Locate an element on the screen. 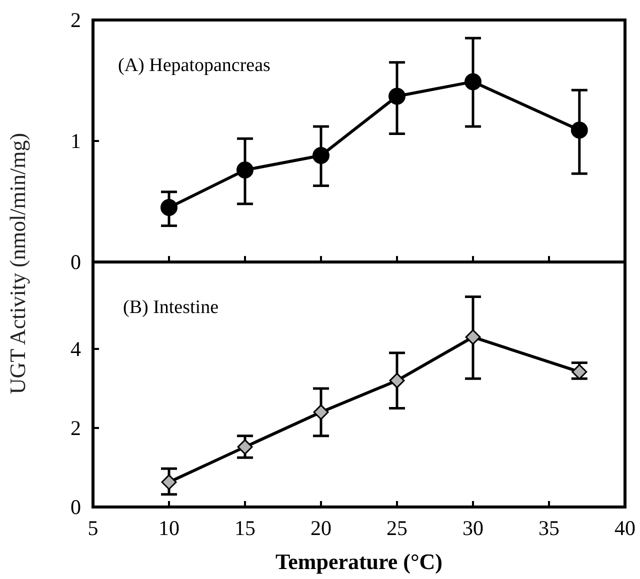  x-axis-title: Temperature (°C) is located at coordinates (359, 561).